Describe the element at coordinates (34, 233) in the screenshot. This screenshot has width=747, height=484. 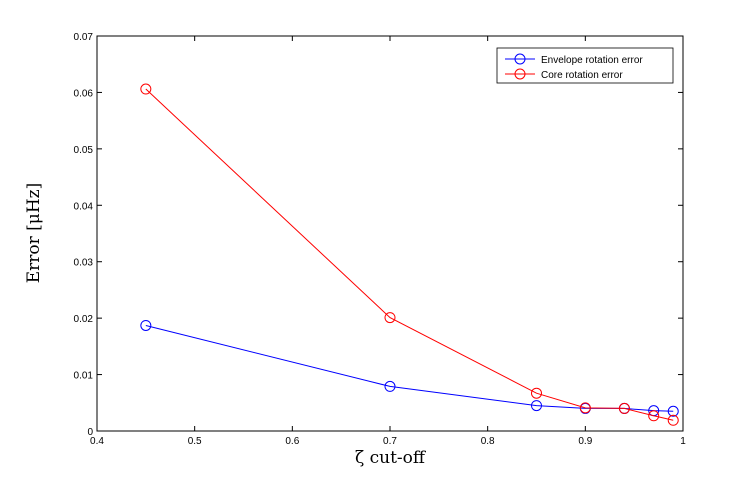
I see `y-axis-label: Error [μHz]` at that location.